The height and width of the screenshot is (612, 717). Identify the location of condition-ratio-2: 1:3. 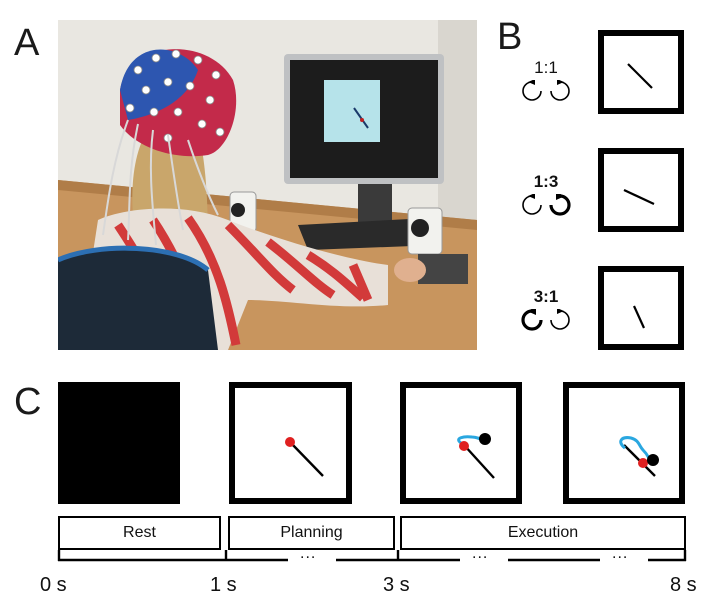
(546, 181).